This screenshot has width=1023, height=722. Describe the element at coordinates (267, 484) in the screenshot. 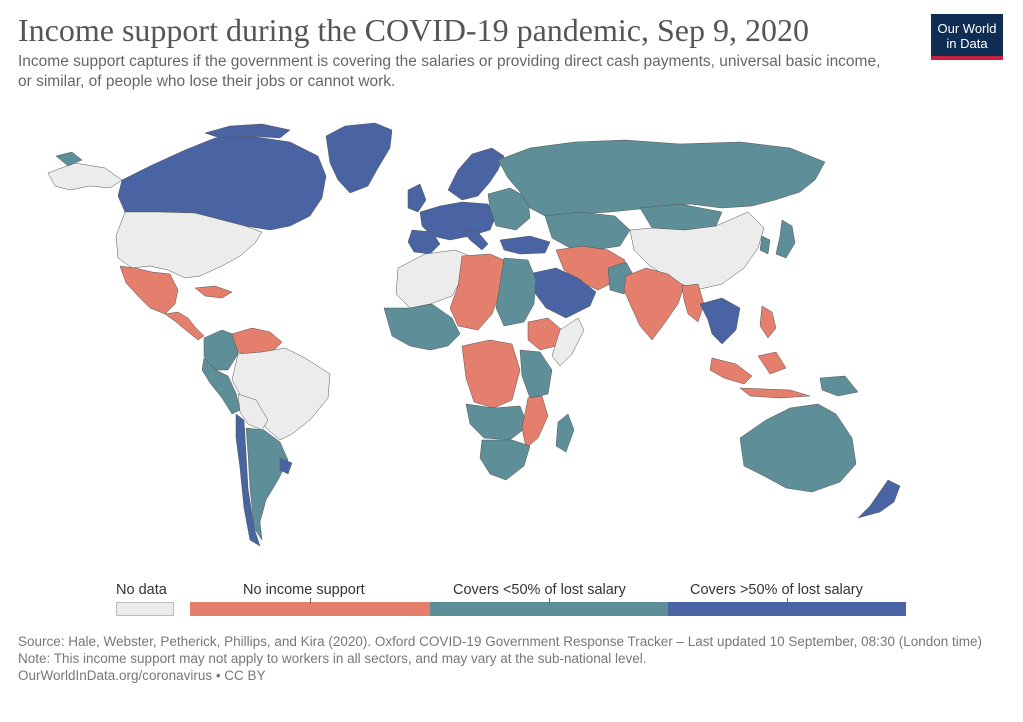

I see `region-argentina` at that location.